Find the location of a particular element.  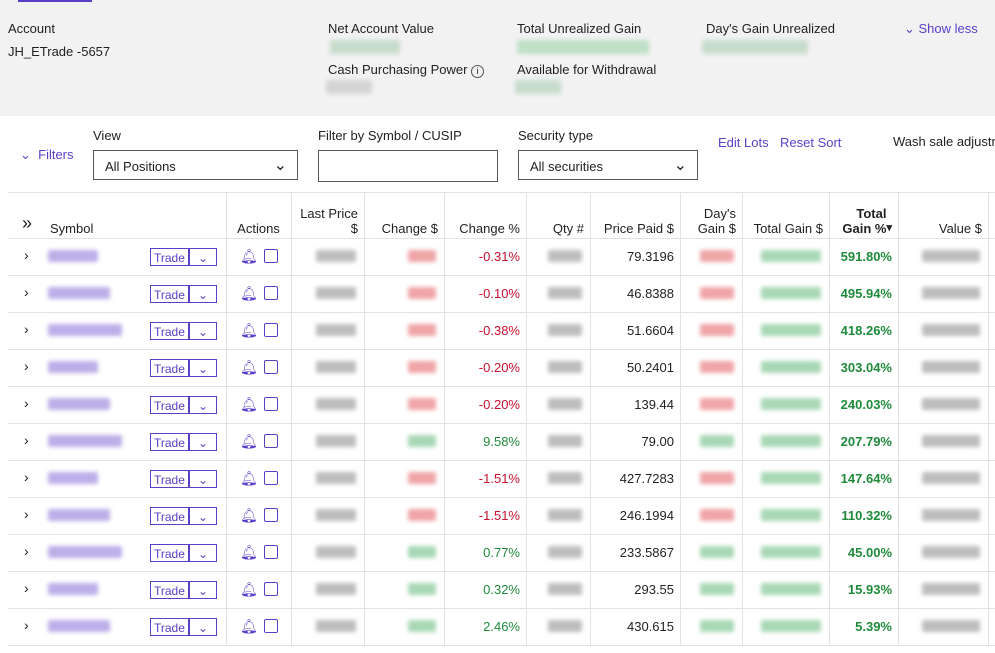

column-header: Change $ is located at coordinates (404, 218).